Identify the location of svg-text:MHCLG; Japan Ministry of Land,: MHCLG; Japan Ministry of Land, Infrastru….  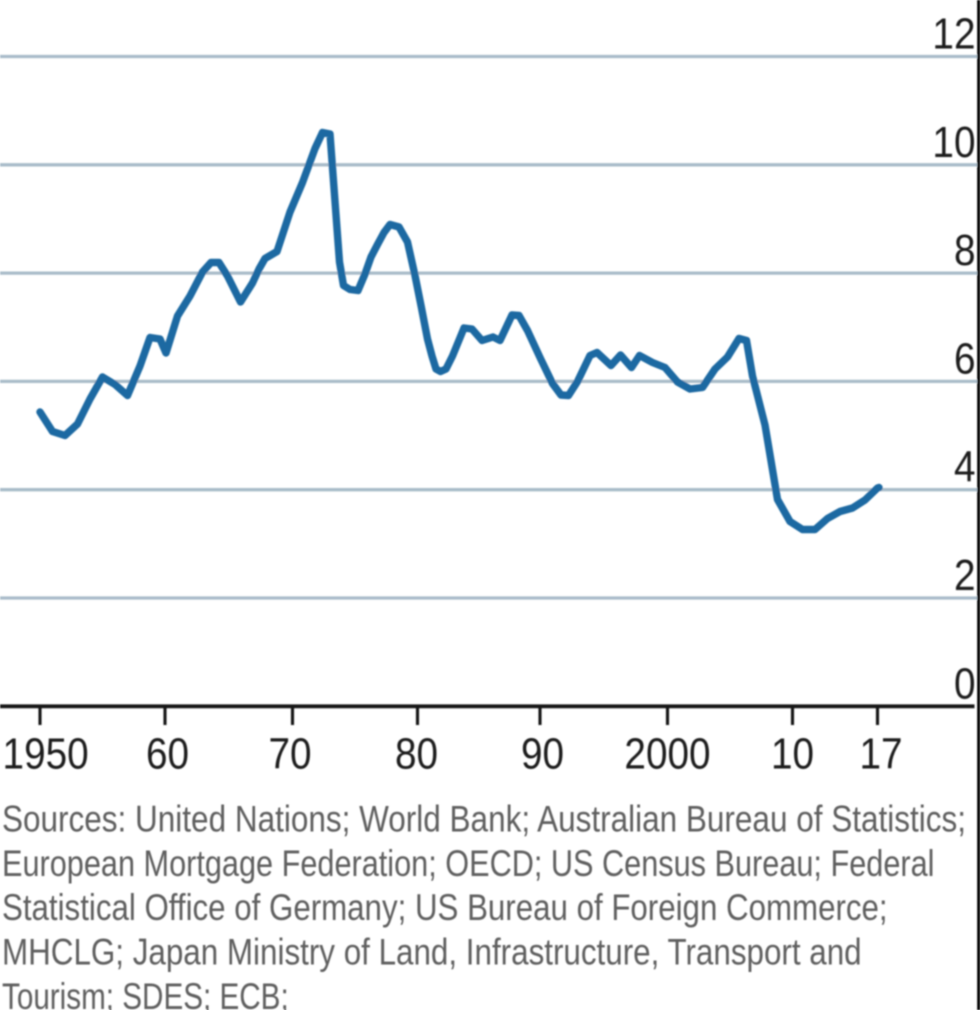
(432, 952).